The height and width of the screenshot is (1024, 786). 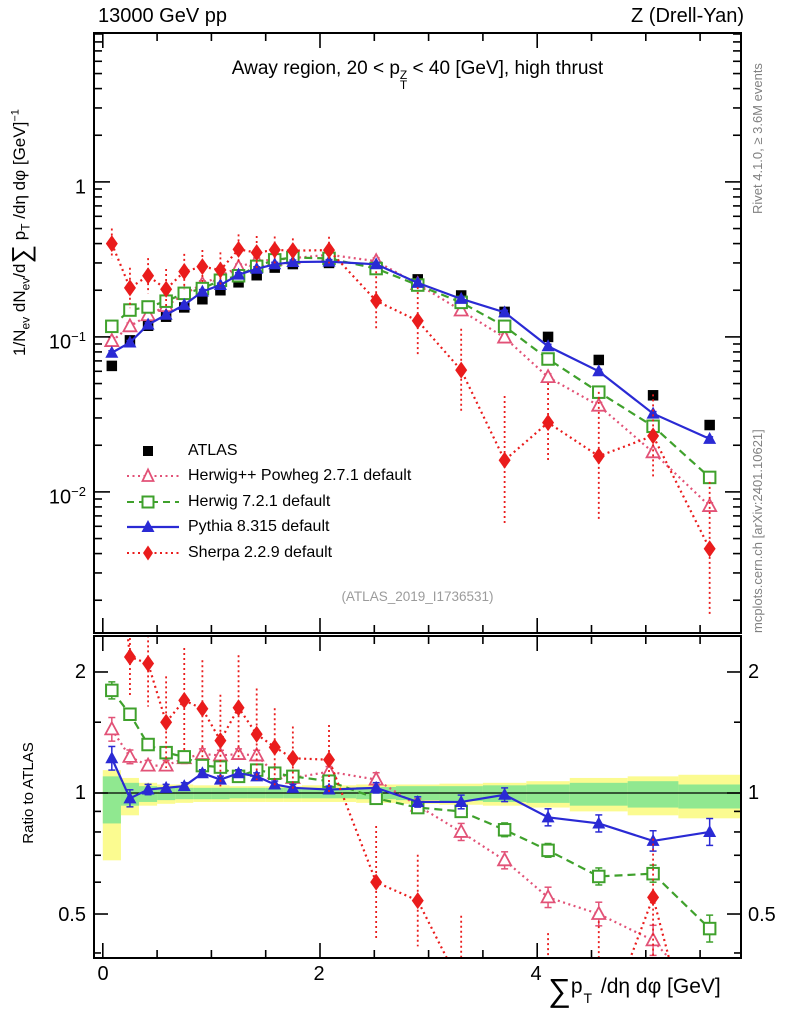 I want to click on legend-item-pythia: Pythia 8.315 default, so click(x=268, y=528).